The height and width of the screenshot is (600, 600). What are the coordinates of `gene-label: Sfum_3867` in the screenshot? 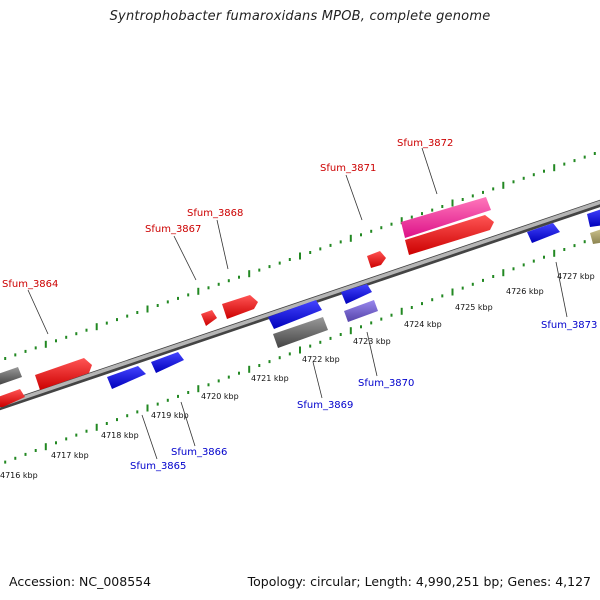 It's located at (173, 229).